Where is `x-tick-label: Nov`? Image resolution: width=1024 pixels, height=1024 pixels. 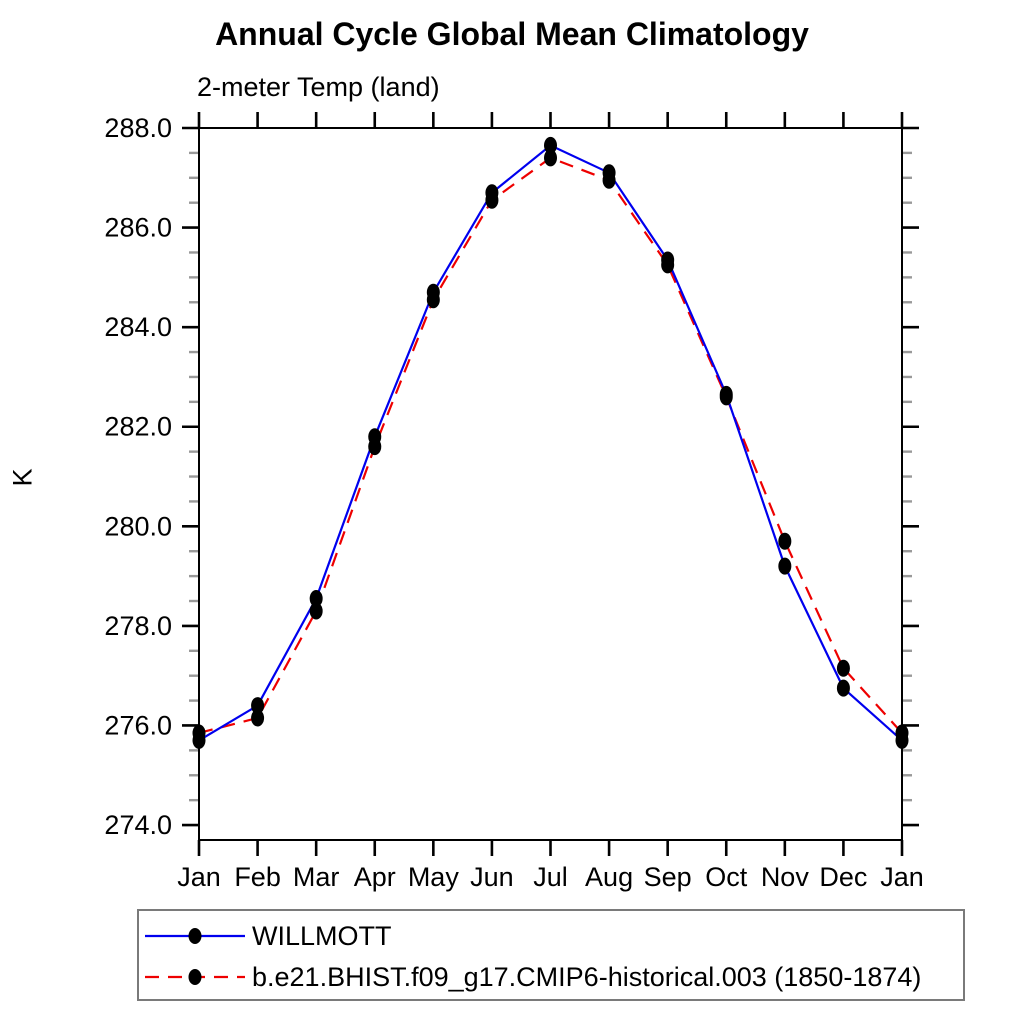
x-tick-label: Nov is located at coordinates (785, 877).